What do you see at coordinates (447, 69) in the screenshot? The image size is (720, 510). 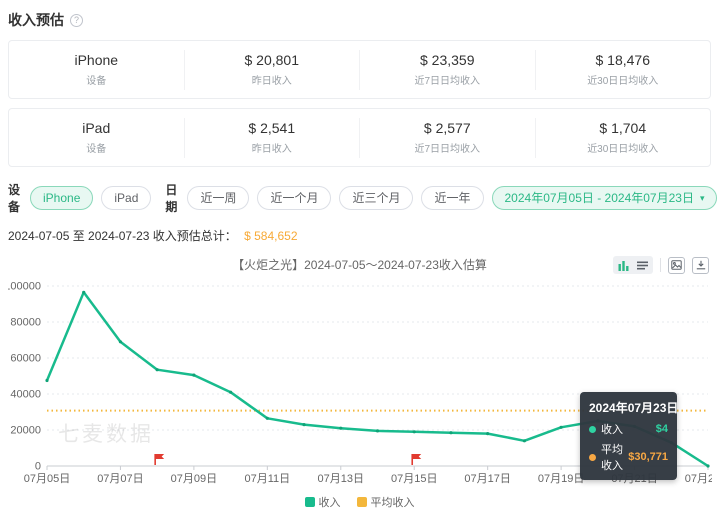 I see `metric-column: $ 23,359 近7日日均收入` at bounding box center [447, 69].